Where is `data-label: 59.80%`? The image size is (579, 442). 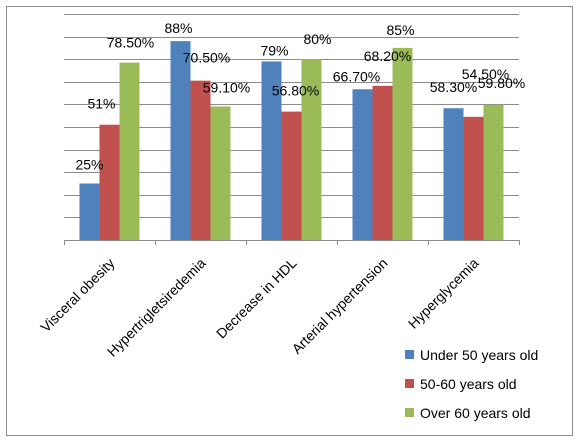
data-label: 59.80% is located at coordinates (501, 83).